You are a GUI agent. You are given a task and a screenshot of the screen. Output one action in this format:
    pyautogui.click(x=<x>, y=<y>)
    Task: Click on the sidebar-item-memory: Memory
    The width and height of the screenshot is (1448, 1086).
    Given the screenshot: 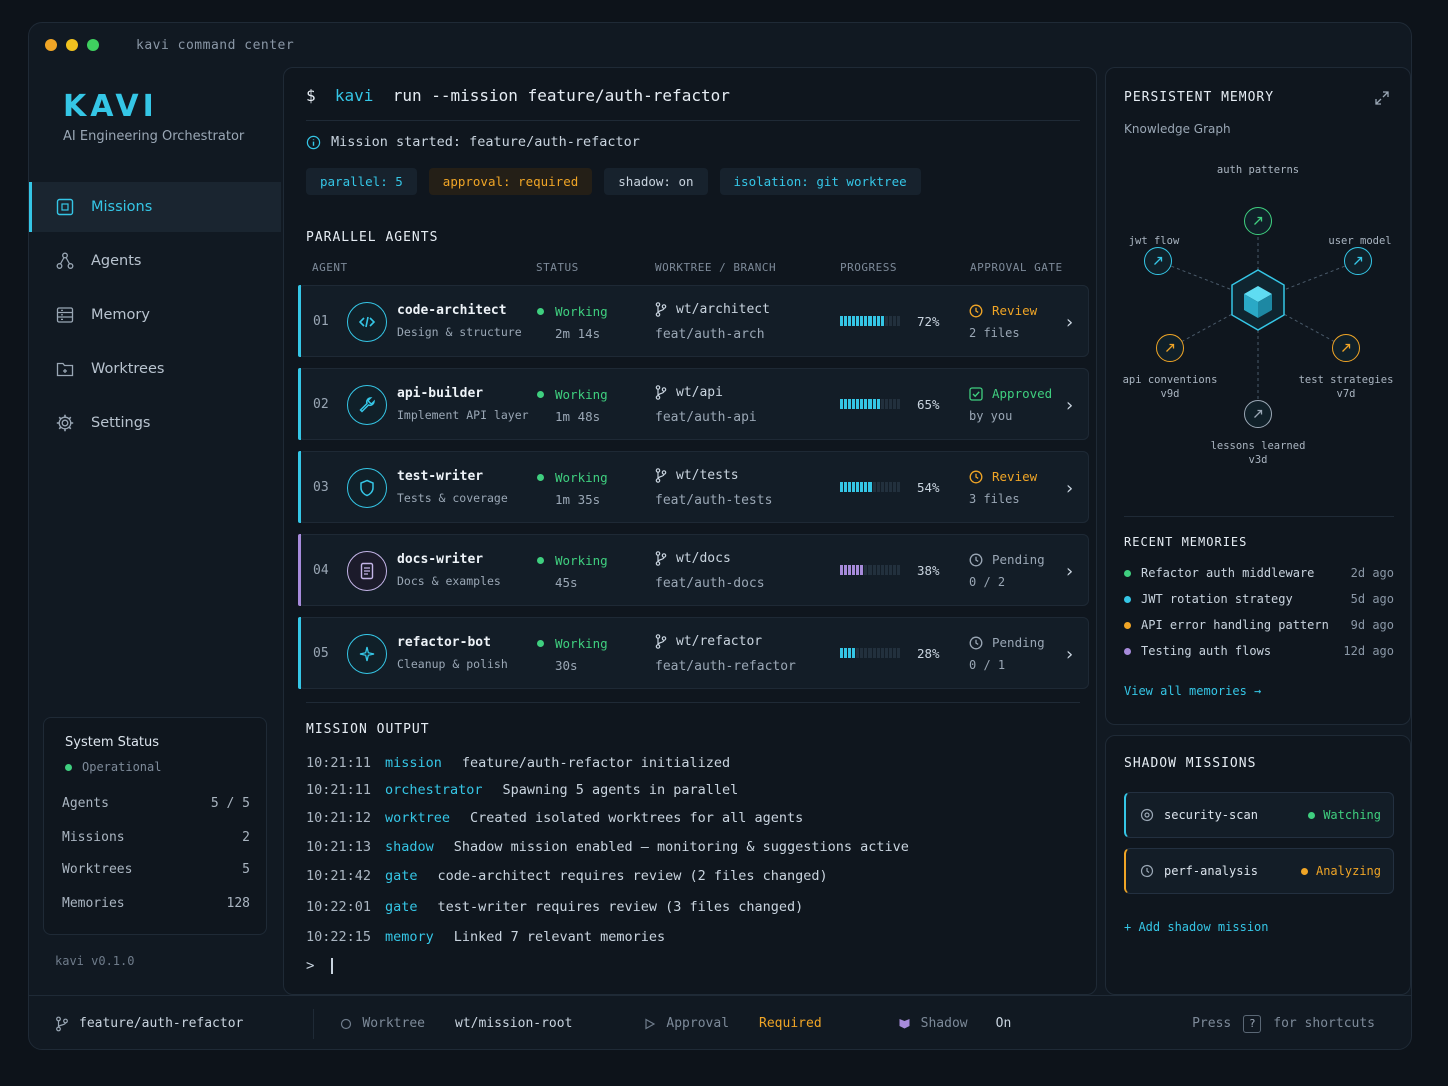 What is the action you would take?
    pyautogui.click(x=155, y=315)
    